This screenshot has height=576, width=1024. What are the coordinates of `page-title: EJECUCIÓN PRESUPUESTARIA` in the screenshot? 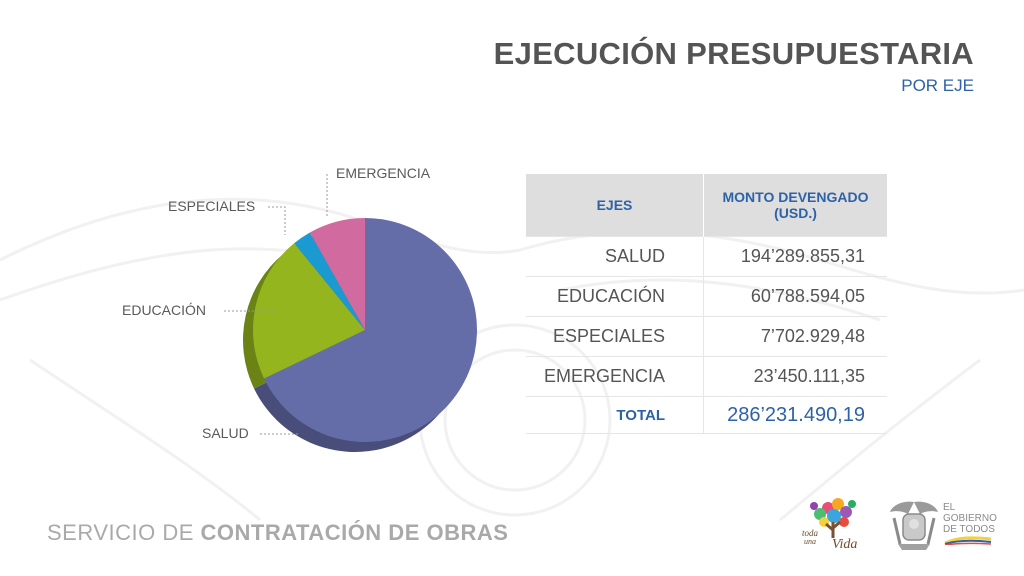 It's located at (733, 53).